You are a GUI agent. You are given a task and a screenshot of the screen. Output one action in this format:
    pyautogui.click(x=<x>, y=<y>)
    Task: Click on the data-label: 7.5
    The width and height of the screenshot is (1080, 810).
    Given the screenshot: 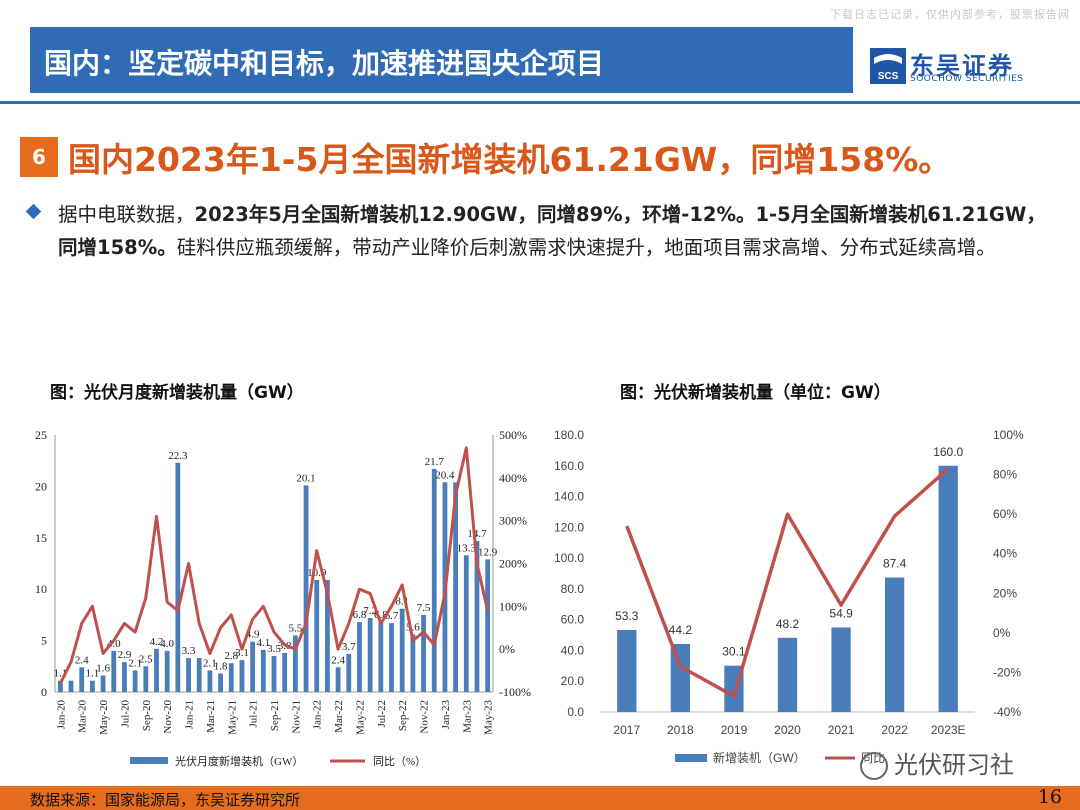 What is the action you would take?
    pyautogui.click(x=424, y=608)
    